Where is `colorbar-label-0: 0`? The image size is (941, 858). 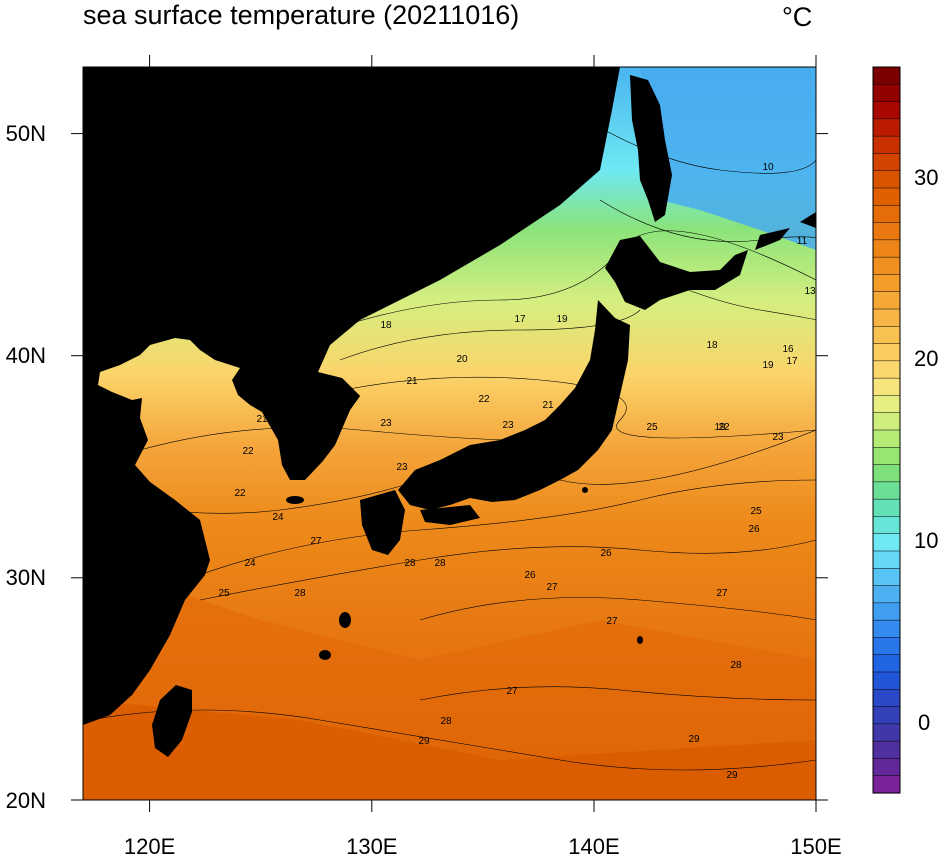
colorbar-label-0: 0 is located at coordinates (924, 722).